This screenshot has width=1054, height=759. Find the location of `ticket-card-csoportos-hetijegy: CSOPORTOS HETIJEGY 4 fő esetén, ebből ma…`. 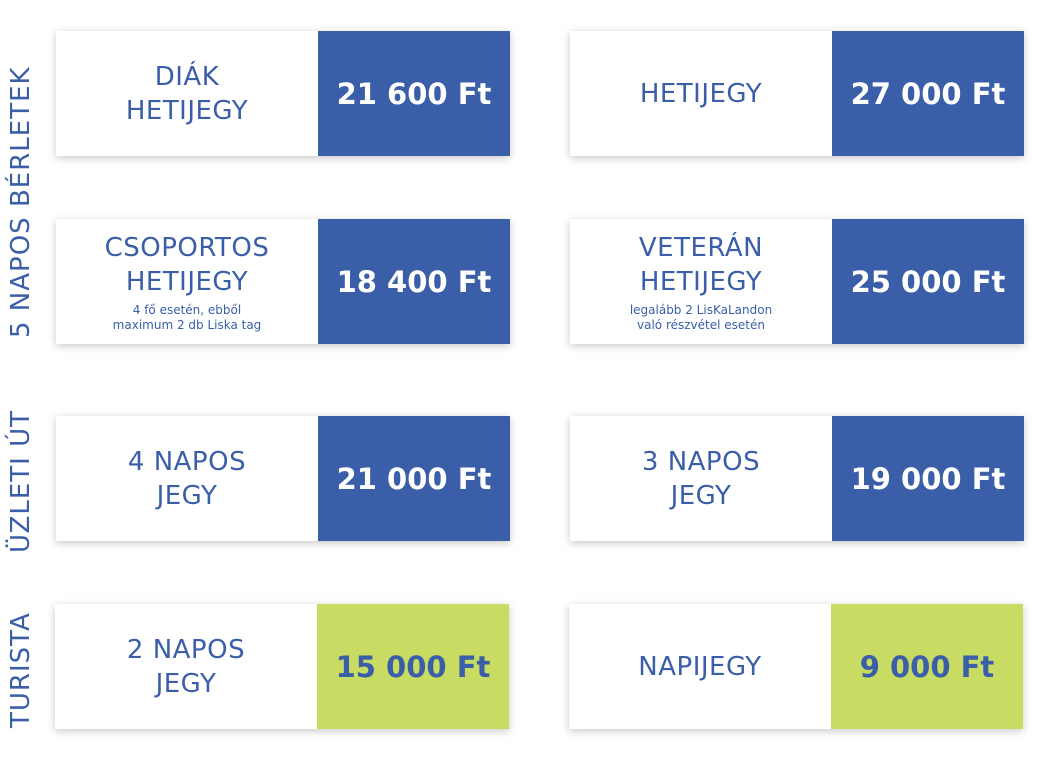

ticket-card-csoportos-hetijegy: CSOPORTOS HETIJEGY 4 fő esetén, ebből ma… is located at coordinates (283, 281).